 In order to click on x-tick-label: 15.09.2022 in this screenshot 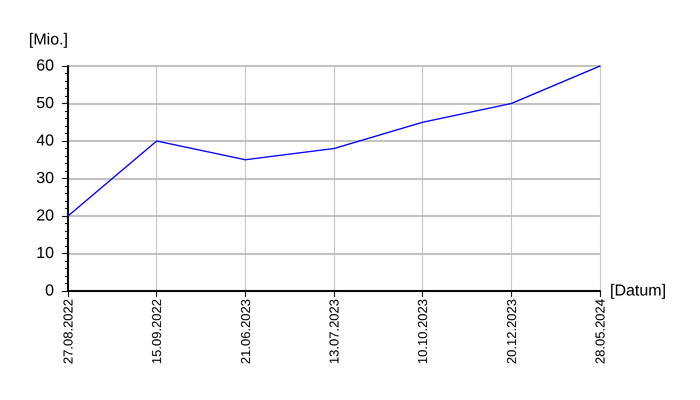, I will do `click(156, 331)`.